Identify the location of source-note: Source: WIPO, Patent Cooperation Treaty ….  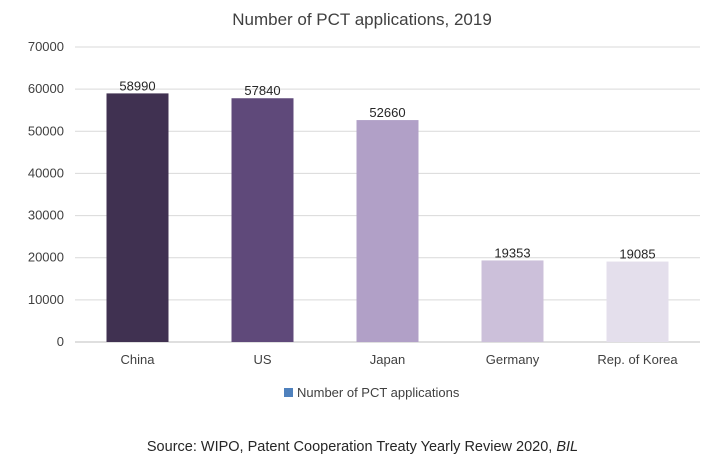
(362, 447).